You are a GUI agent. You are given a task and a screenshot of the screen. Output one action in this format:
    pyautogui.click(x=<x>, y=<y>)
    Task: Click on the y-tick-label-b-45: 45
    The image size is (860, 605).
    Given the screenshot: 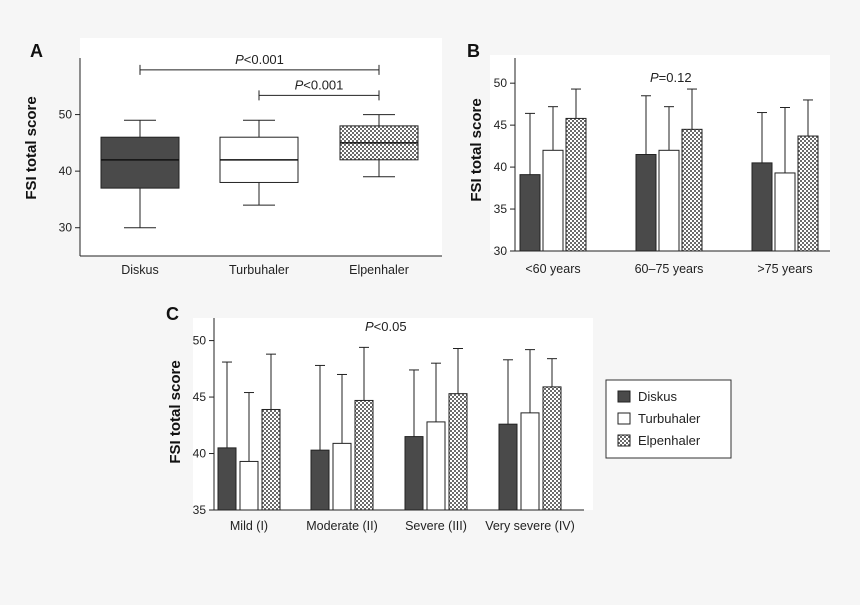 What is the action you would take?
    pyautogui.click(x=501, y=125)
    